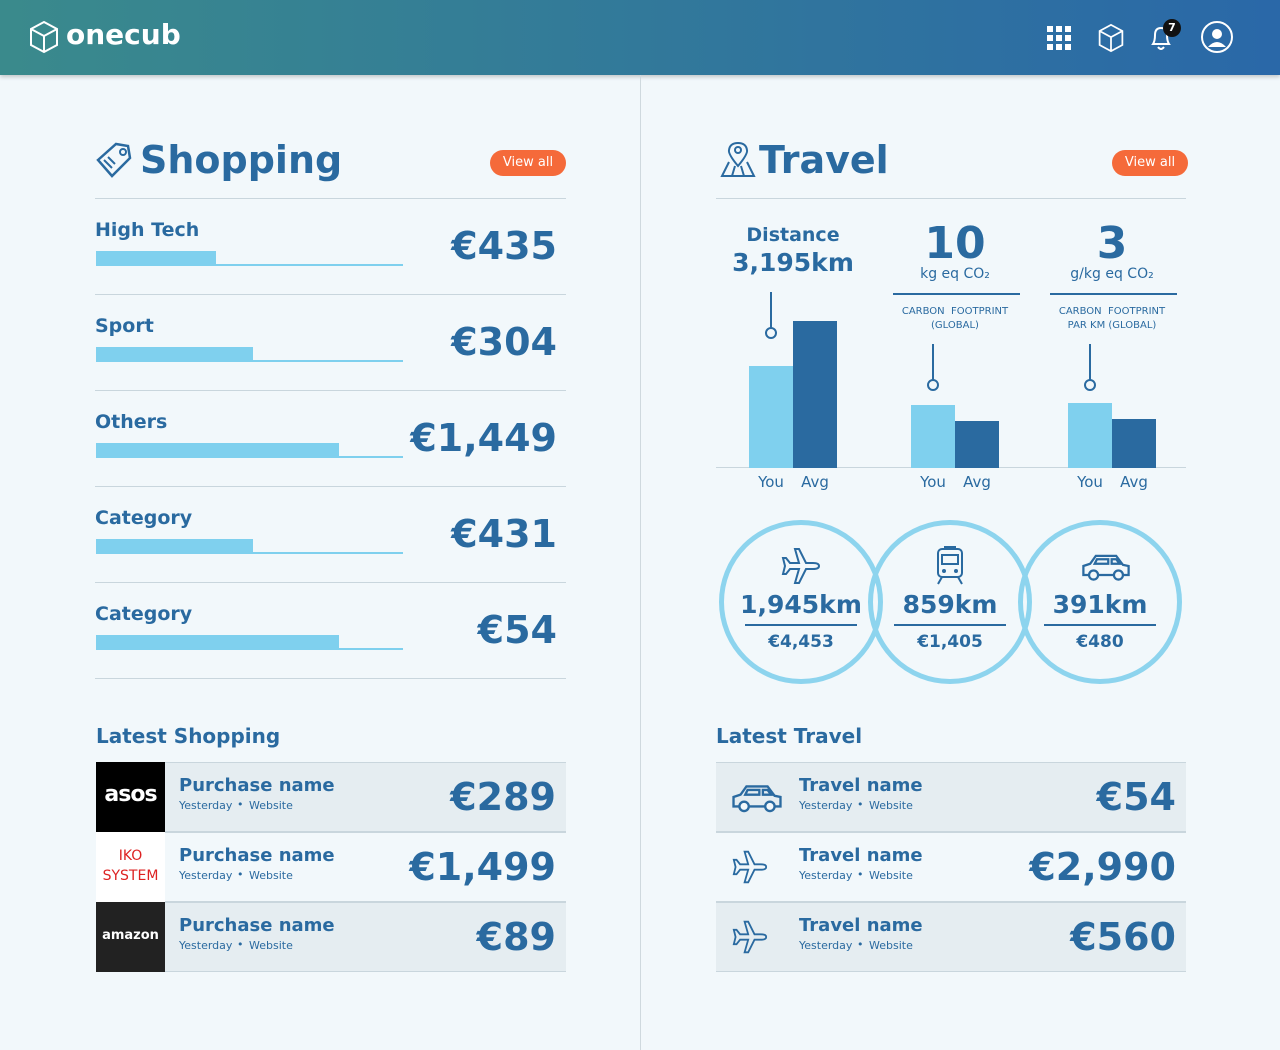  What do you see at coordinates (824, 160) in the screenshot?
I see `section-title: Travel` at bounding box center [824, 160].